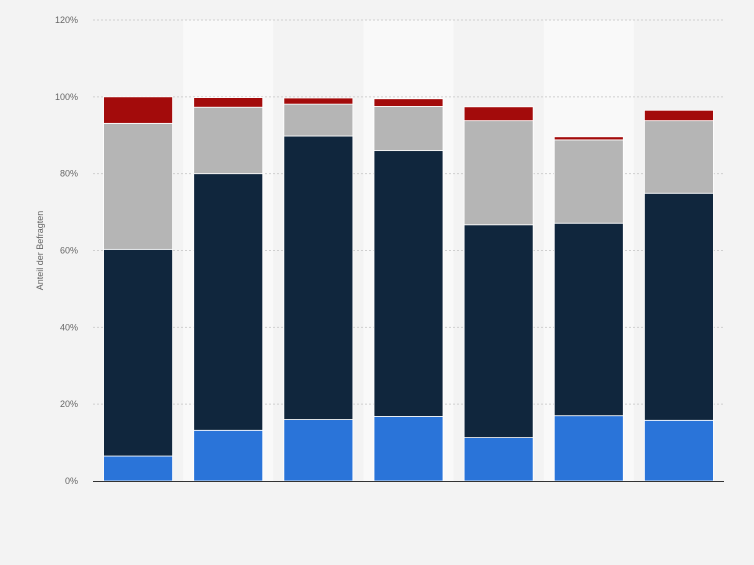 The image size is (754, 565). Describe the element at coordinates (69, 327) in the screenshot. I see `y-tick-label: 40%` at that location.